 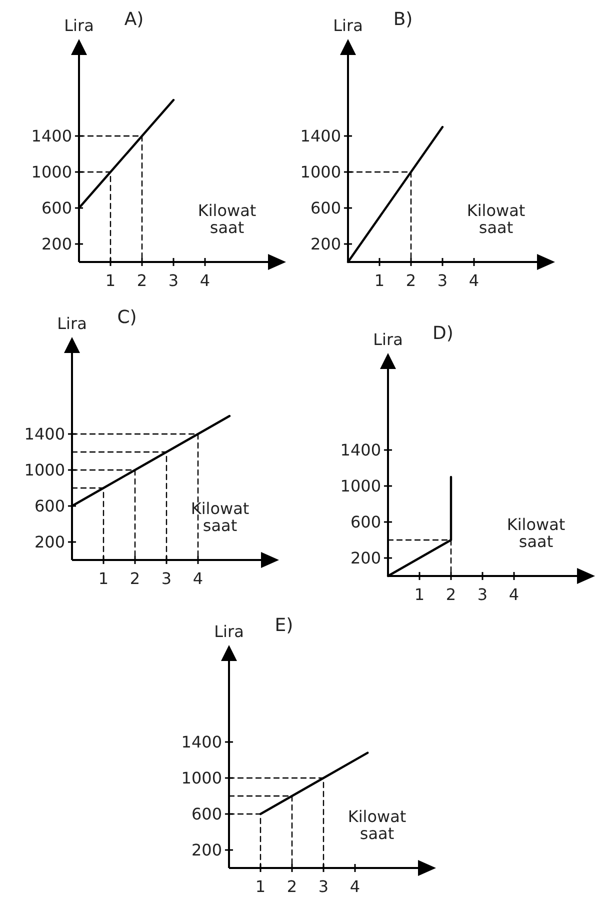 What do you see at coordinates (134, 19) in the screenshot?
I see `chart-title: A)` at bounding box center [134, 19].